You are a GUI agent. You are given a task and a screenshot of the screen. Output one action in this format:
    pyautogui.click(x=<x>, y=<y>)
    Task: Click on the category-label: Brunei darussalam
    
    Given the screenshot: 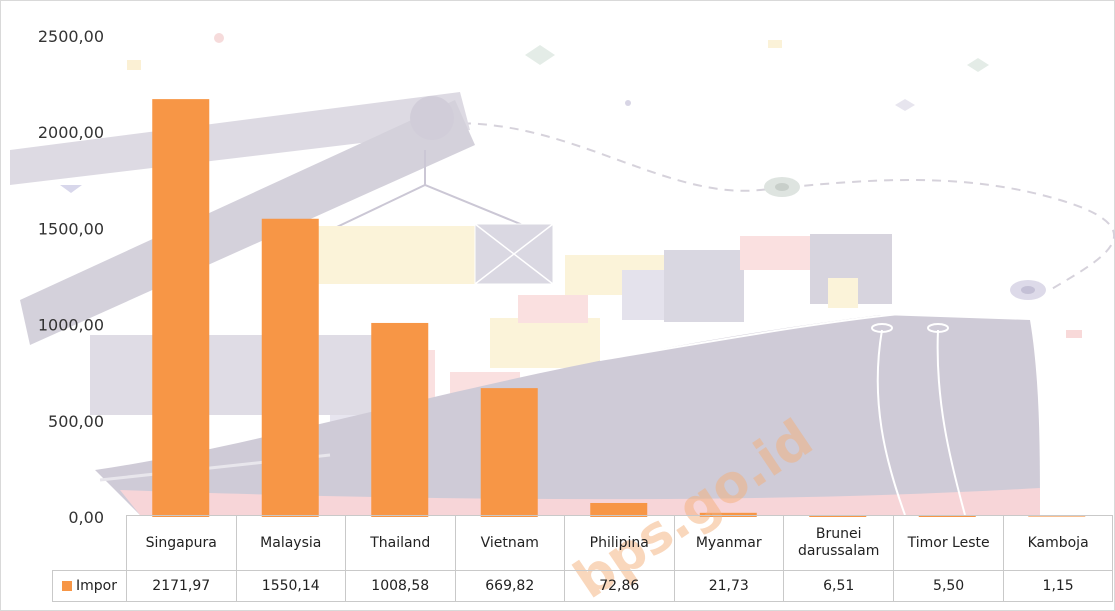 What is the action you would take?
    pyautogui.click(x=838, y=543)
    